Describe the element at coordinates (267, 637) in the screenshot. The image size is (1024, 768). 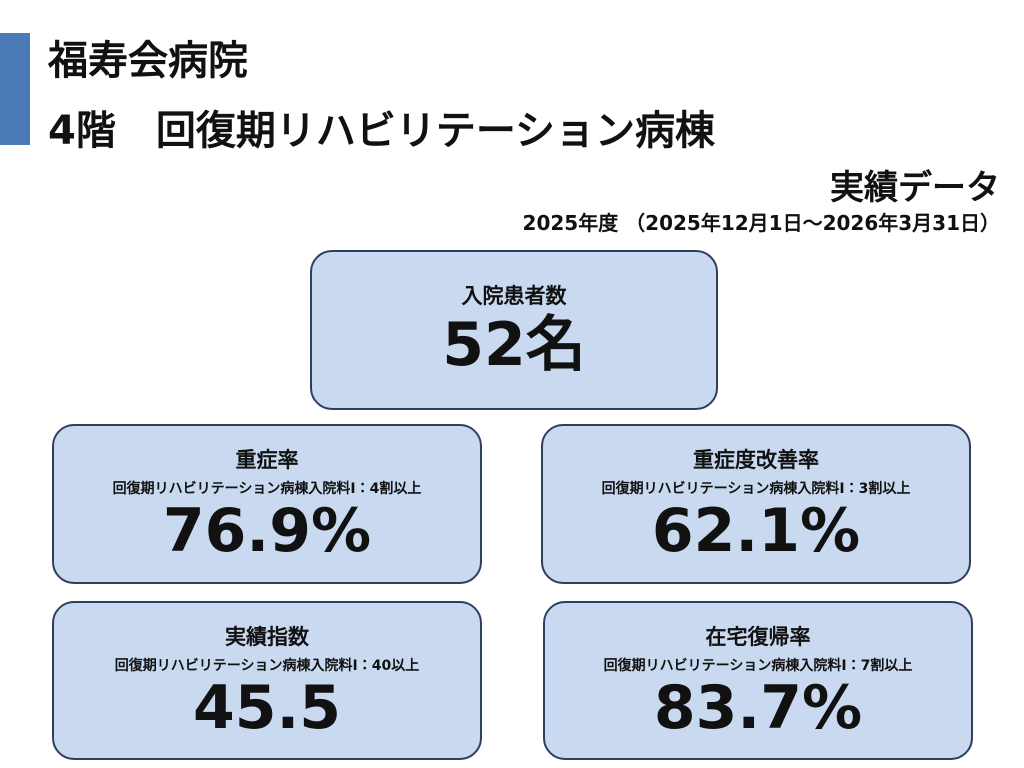
I see `card-label: 実績指数` at that location.